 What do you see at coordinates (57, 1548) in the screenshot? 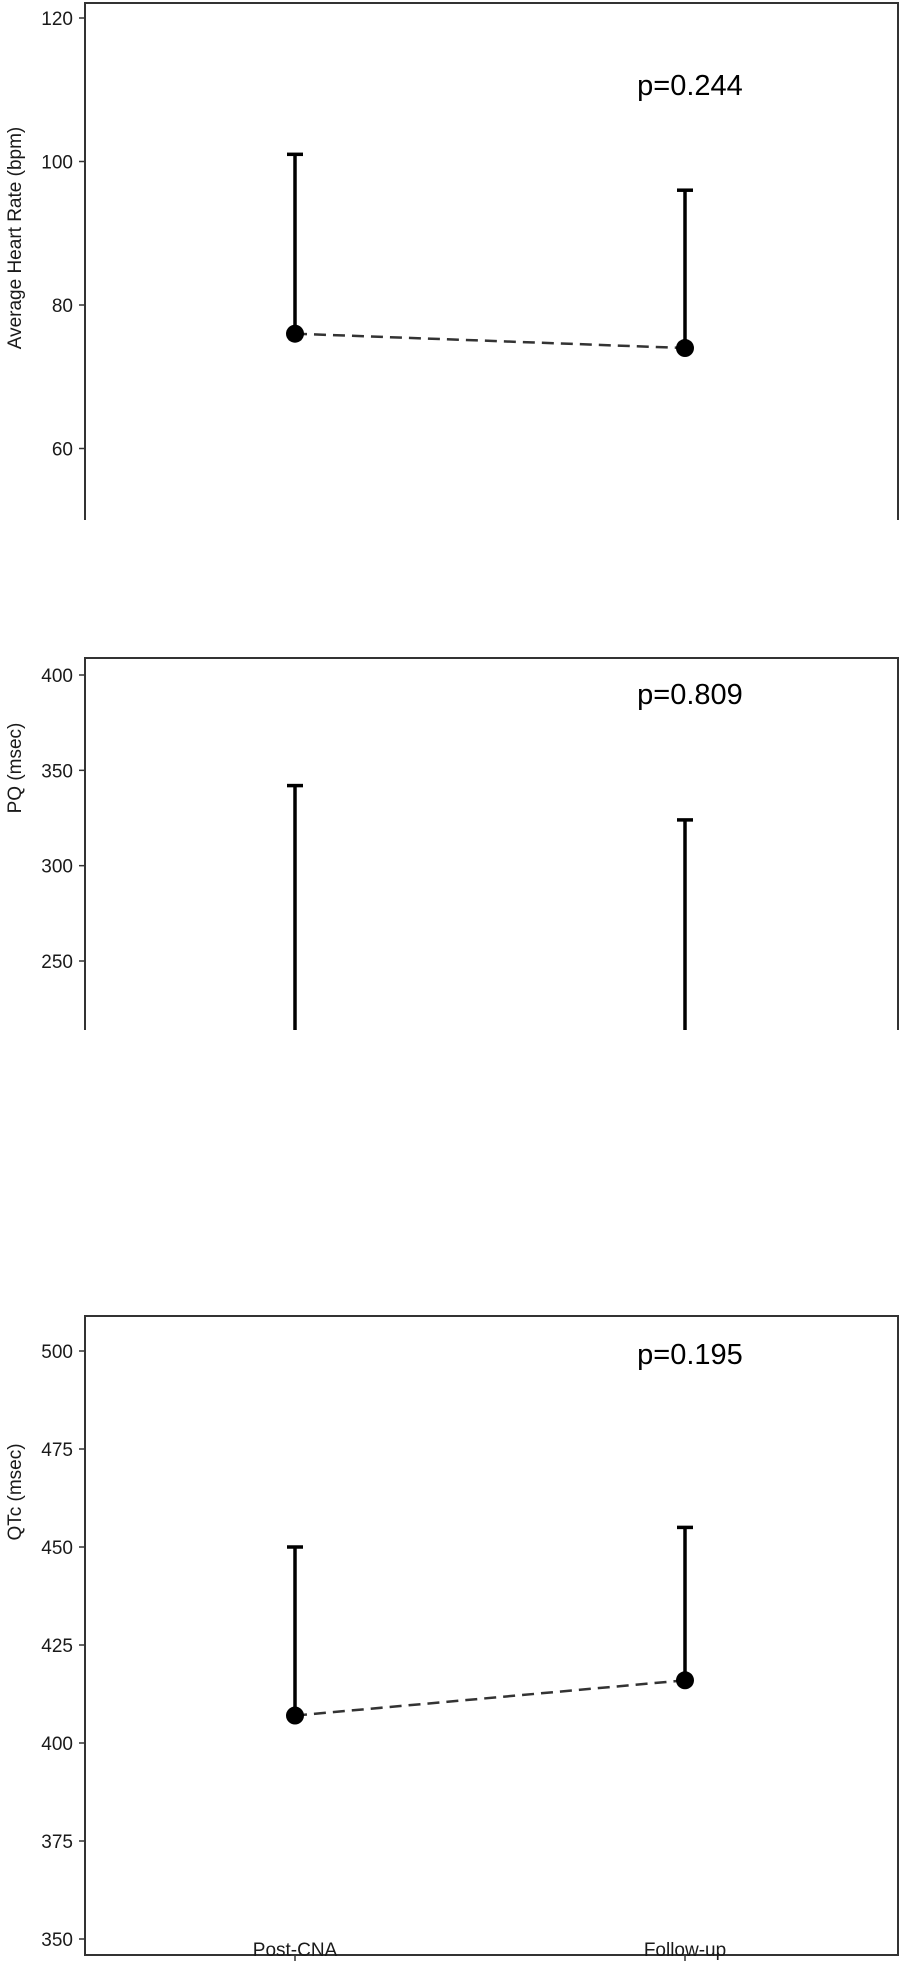
I see `y-tick-label: 450` at bounding box center [57, 1548].